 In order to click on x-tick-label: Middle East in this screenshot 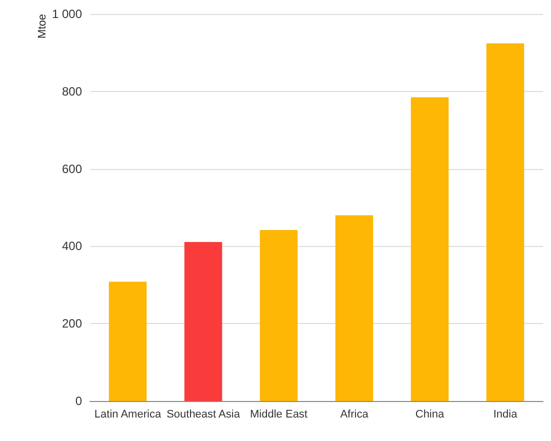, I will do `click(279, 414)`.